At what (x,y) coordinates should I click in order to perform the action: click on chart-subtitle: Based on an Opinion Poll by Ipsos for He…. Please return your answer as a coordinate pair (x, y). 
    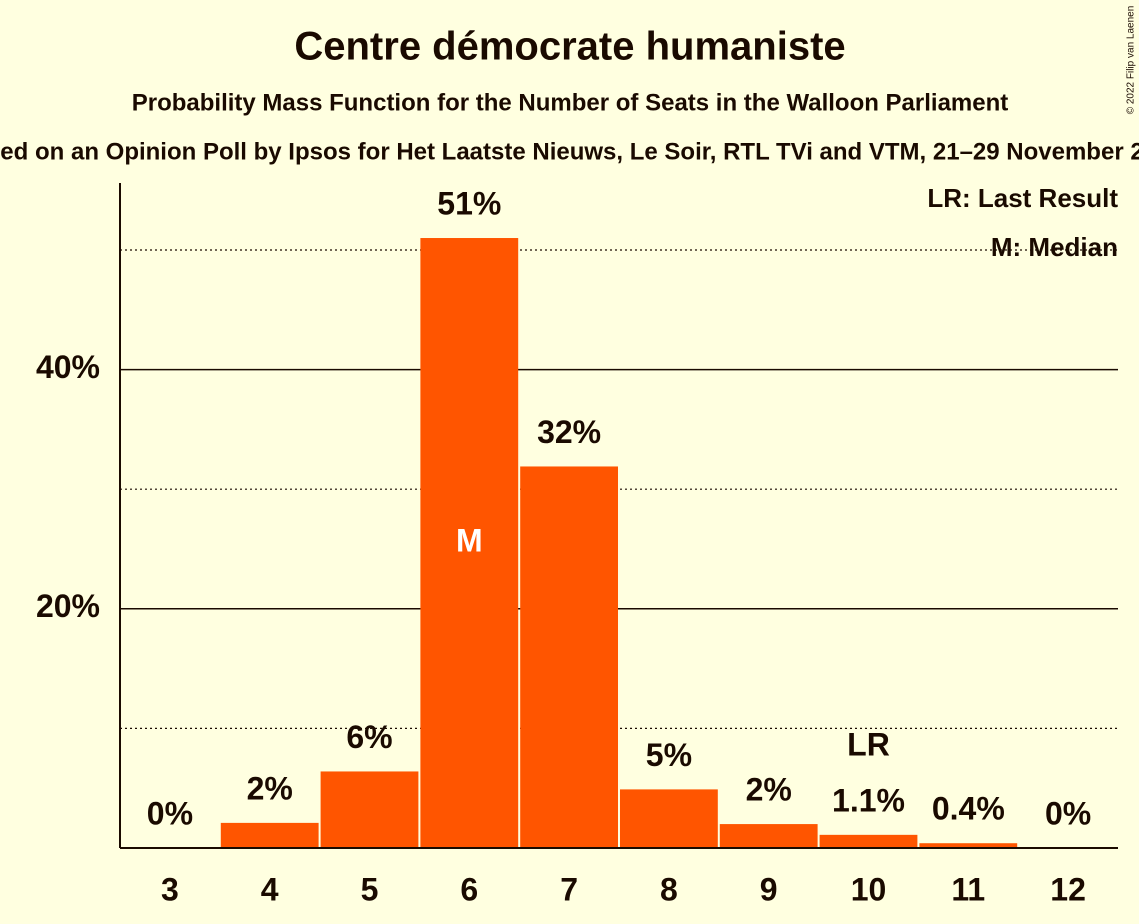
    Looking at the image, I should click on (569, 151).